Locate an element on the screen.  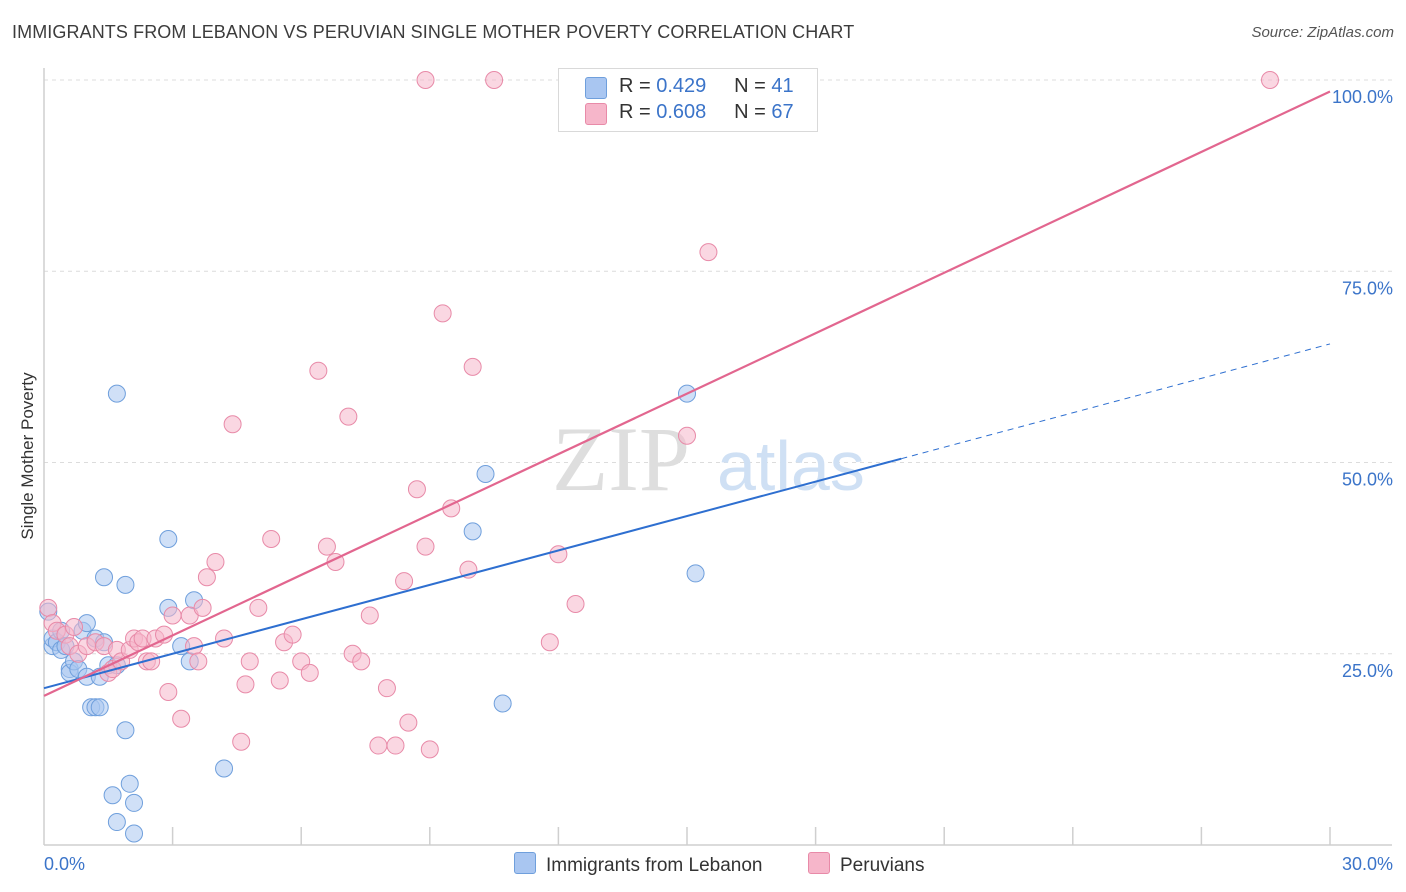
legend-item-lebanon: Immigrants from Lebanon is located at coordinates (638, 864).